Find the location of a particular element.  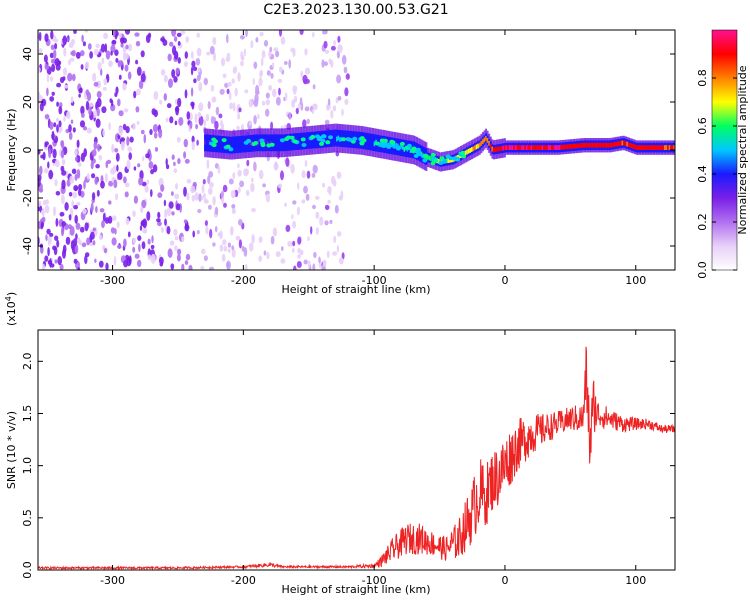

y-tick-label: -20 is located at coordinates (27, 198).